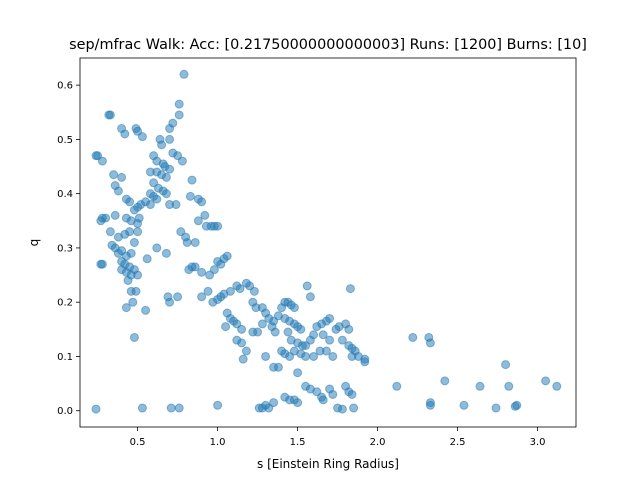  Describe the element at coordinates (338, 437) in the screenshot. I see `x-axis-ticks: 0.5 1.0 1.5 2.0 2.5 3.0` at that location.